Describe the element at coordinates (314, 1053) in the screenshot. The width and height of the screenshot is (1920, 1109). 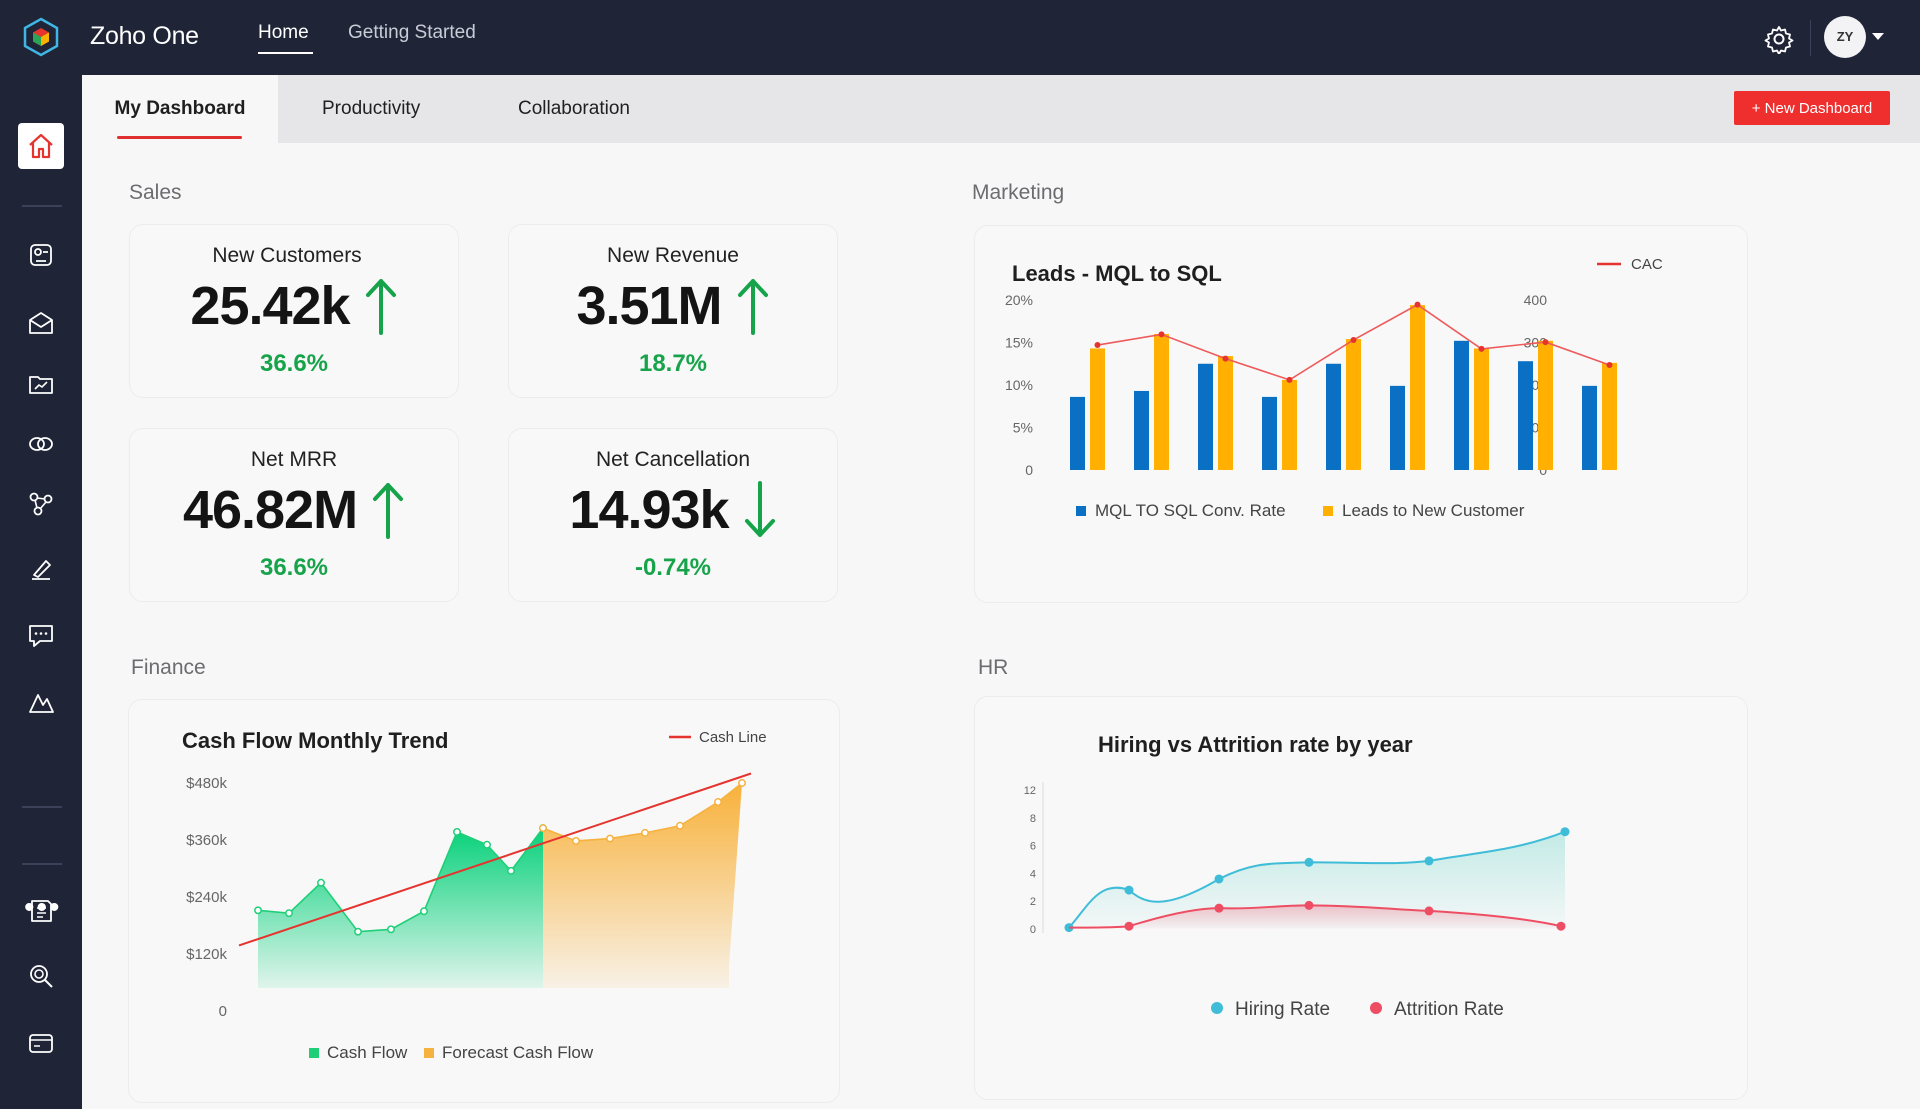
I see `legend-swatch-cash-flow` at that location.